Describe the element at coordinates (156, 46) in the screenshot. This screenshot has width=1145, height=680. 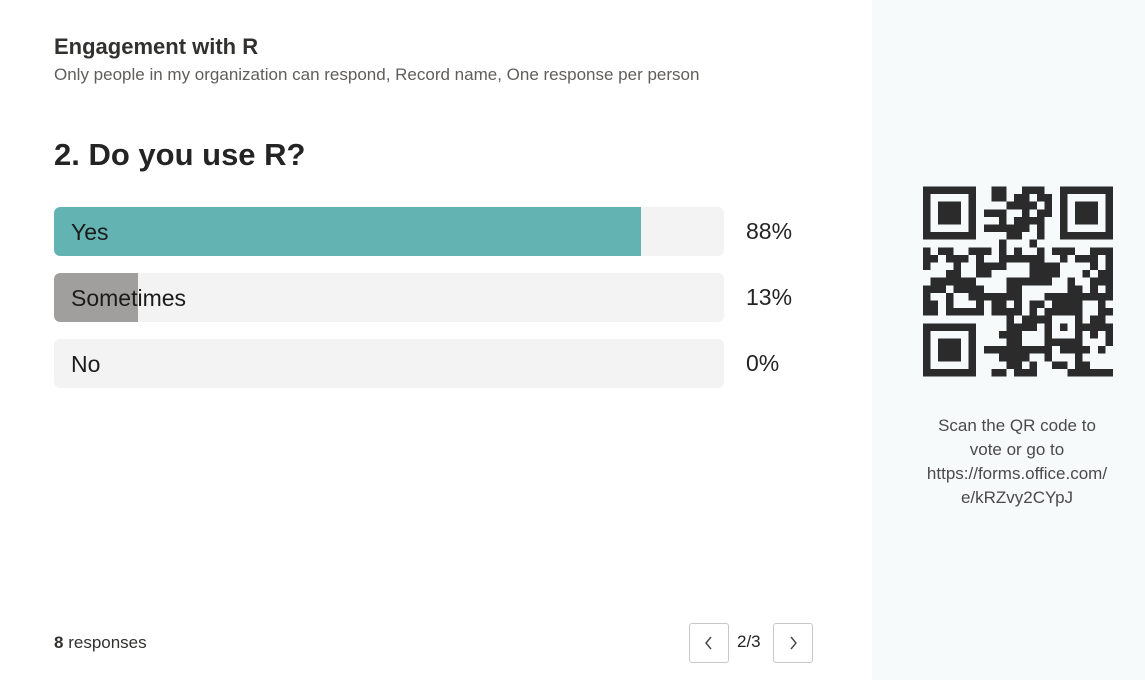
I see `form-title: Engagement with R` at that location.